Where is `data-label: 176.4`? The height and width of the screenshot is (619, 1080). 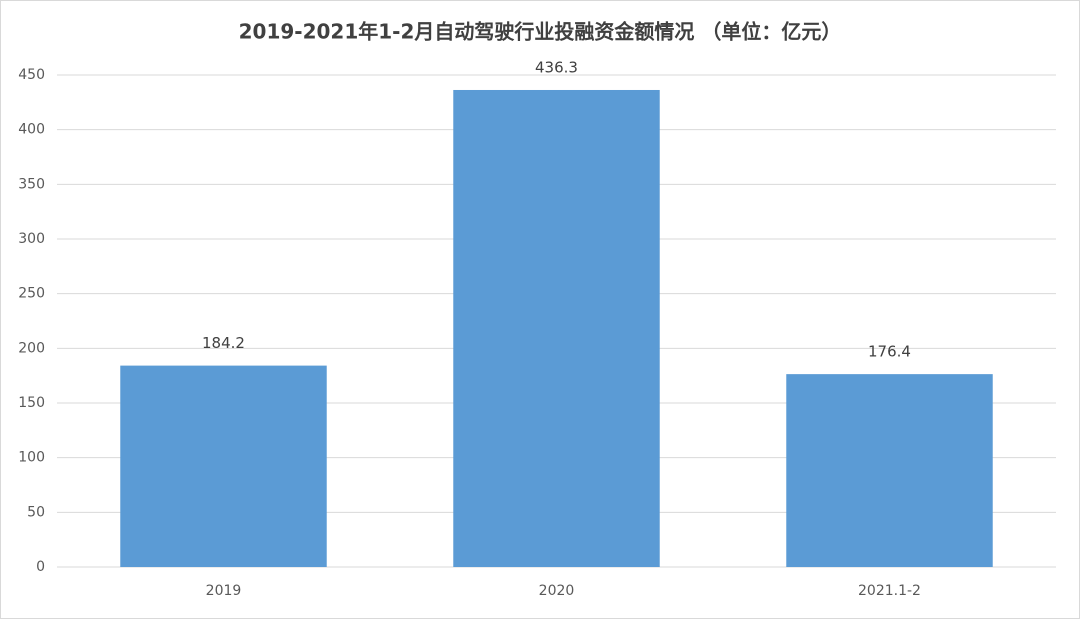 data-label: 176.4 is located at coordinates (889, 352).